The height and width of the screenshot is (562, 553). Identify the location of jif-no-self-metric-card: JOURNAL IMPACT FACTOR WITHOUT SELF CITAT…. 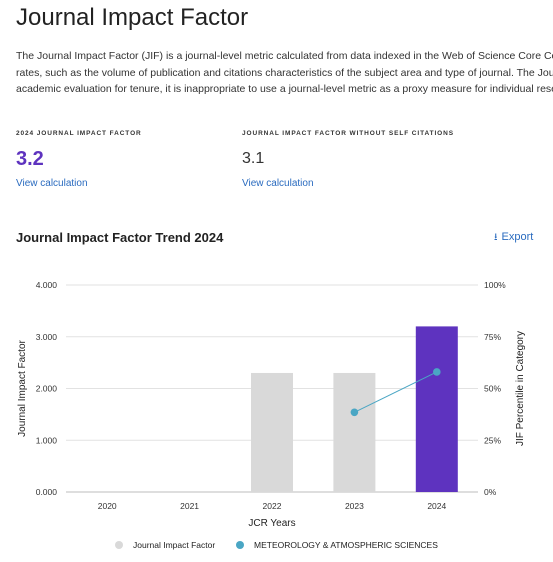
(348, 159).